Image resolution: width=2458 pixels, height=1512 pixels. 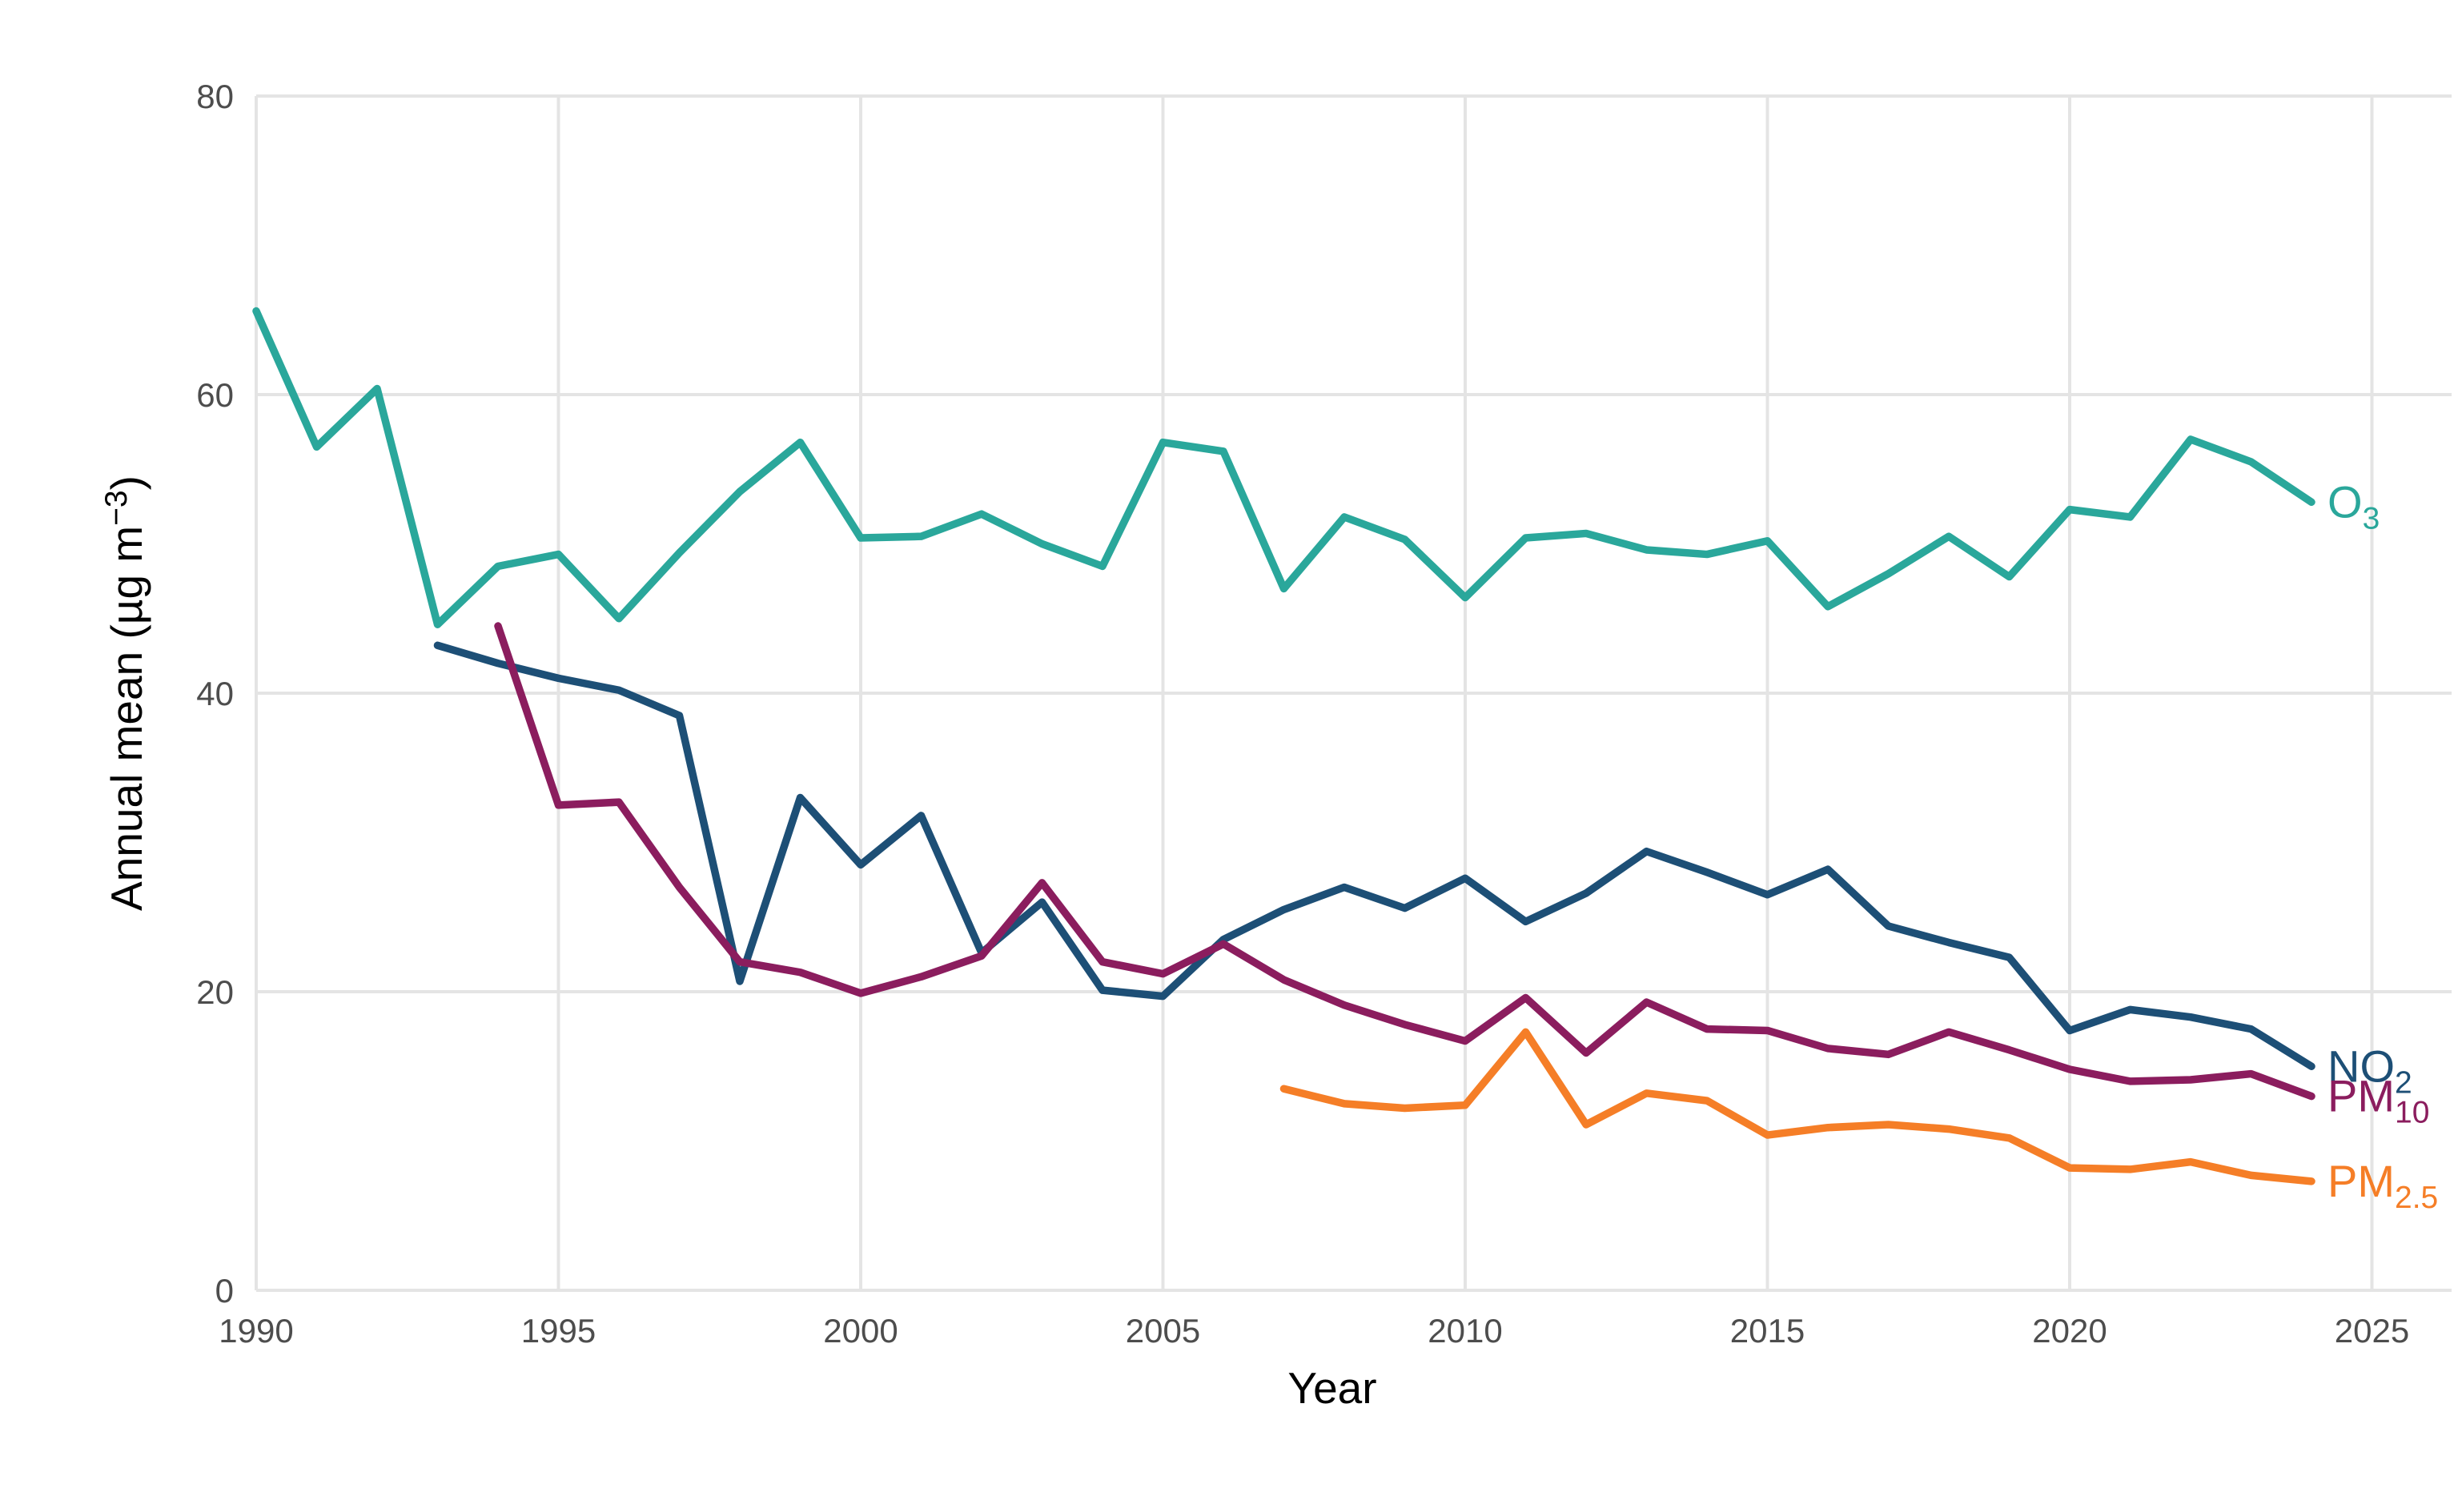 I want to click on series-label-pm2.5: PM2.5, so click(x=2382, y=1185).